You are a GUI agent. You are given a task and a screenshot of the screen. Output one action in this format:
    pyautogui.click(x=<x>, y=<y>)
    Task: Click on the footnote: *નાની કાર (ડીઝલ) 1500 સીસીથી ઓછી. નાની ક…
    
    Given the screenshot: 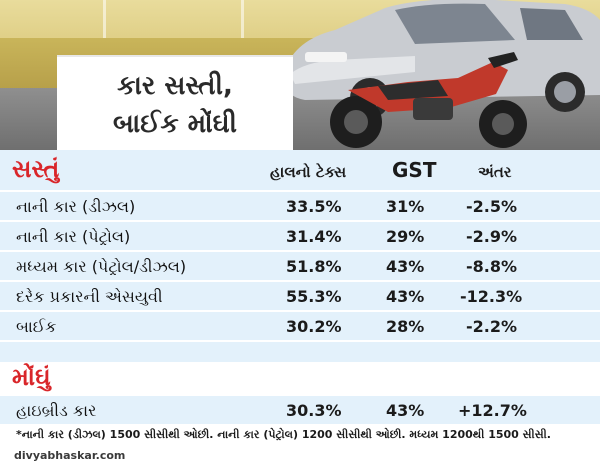 What is the action you would take?
    pyautogui.click(x=283, y=434)
    